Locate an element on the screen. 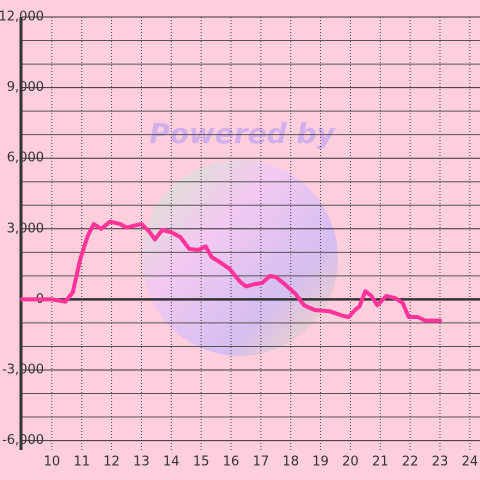  x-tick-label: 23 is located at coordinates (440, 462).